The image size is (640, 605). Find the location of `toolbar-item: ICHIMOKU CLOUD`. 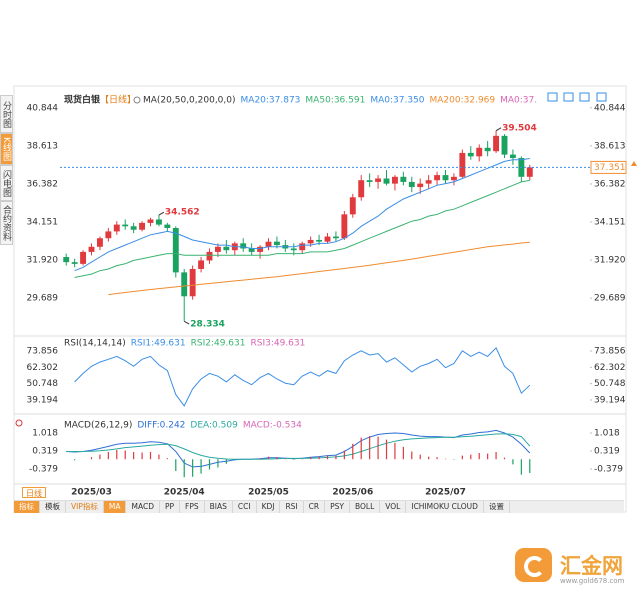

toolbar-item: ICHIMOKU CLOUD is located at coordinates (445, 507).